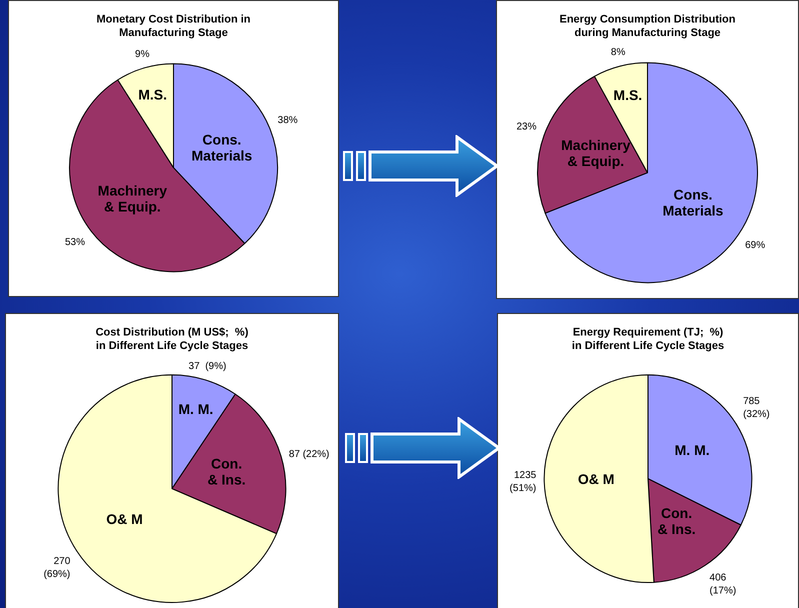  I want to click on chart-title: Monetary Cost Distribution in Manufacturing Stage, so click(173, 26).